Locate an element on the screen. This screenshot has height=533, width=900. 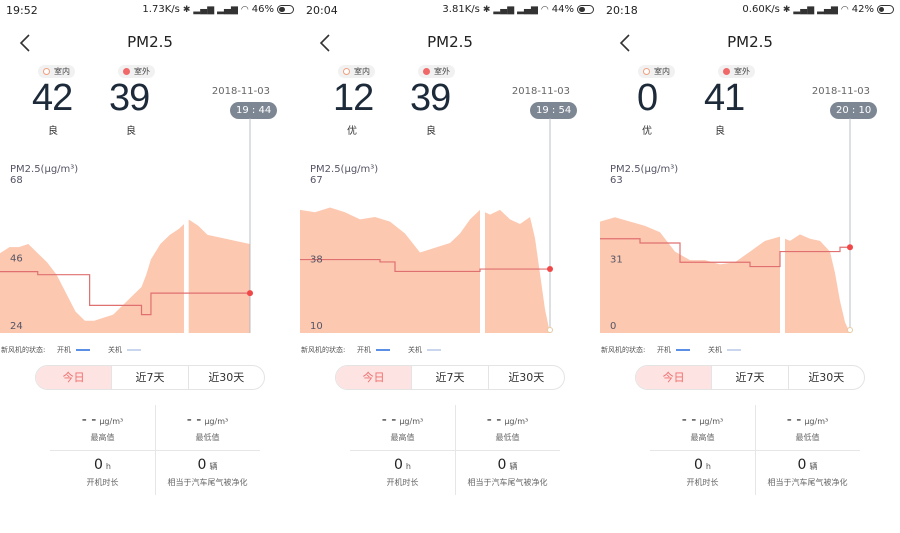
chart-top-value: 67 is located at coordinates (316, 180).